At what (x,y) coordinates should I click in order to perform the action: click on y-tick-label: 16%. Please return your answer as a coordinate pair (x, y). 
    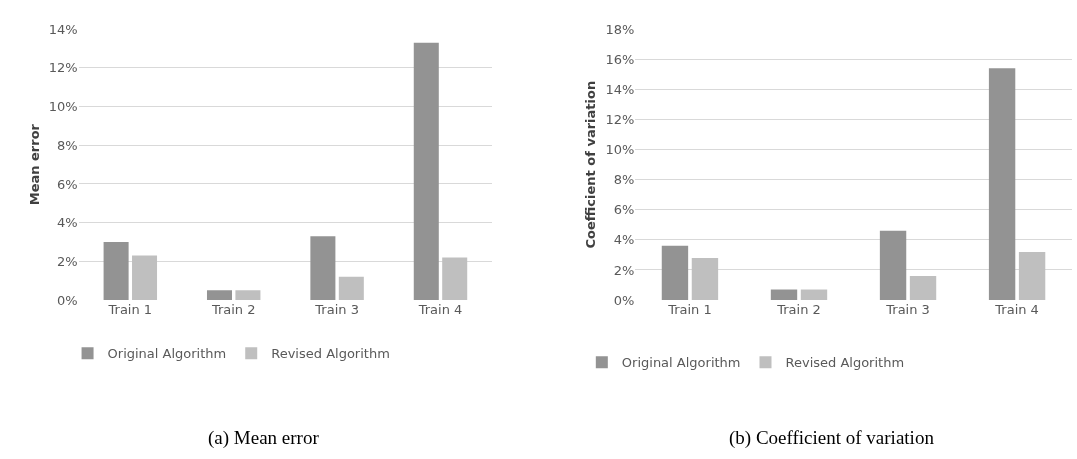
    Looking at the image, I should click on (620, 59).